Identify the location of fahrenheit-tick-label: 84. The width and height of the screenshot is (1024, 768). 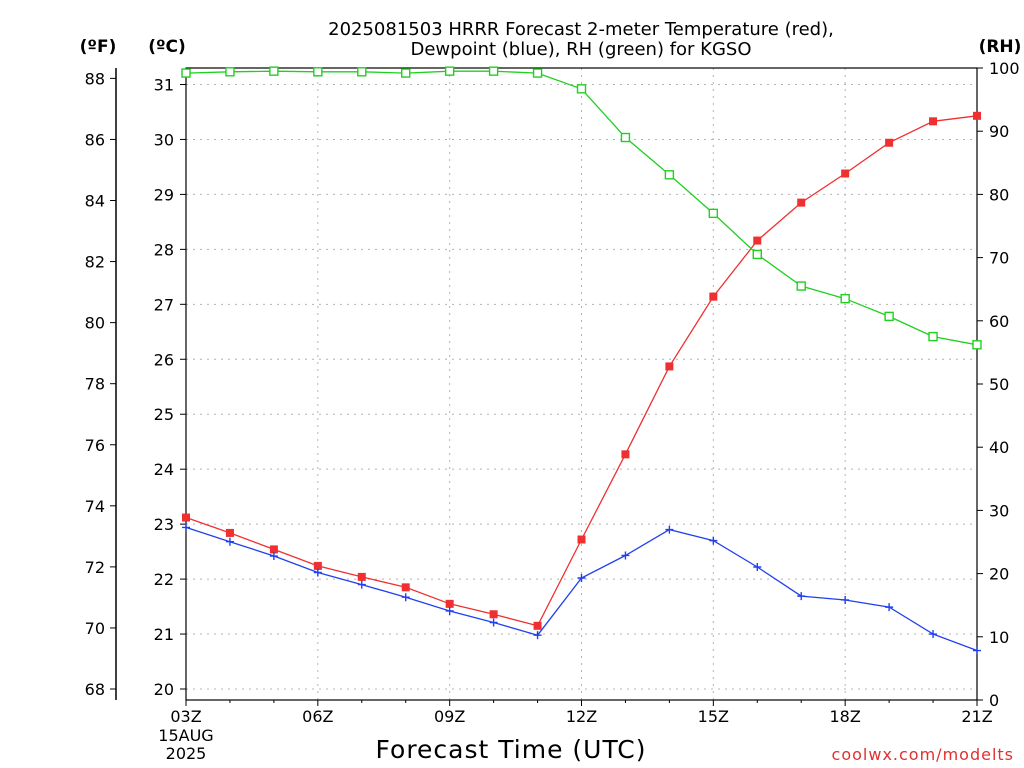
(95, 201).